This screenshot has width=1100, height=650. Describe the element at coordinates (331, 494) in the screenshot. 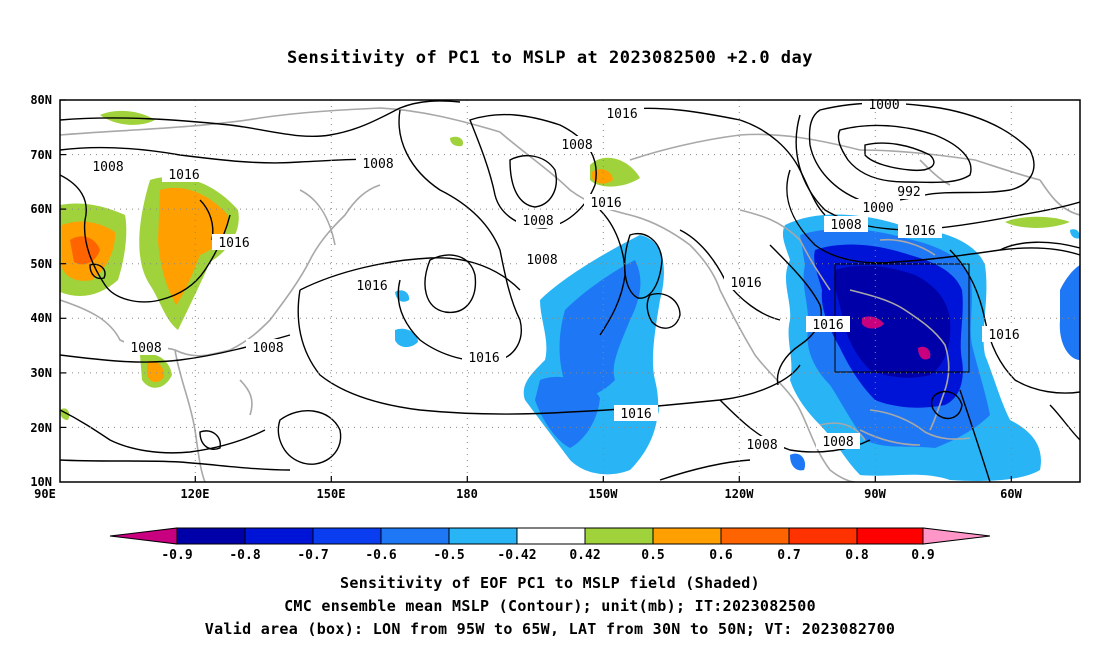

I see `lon-tick-label: 150E` at that location.